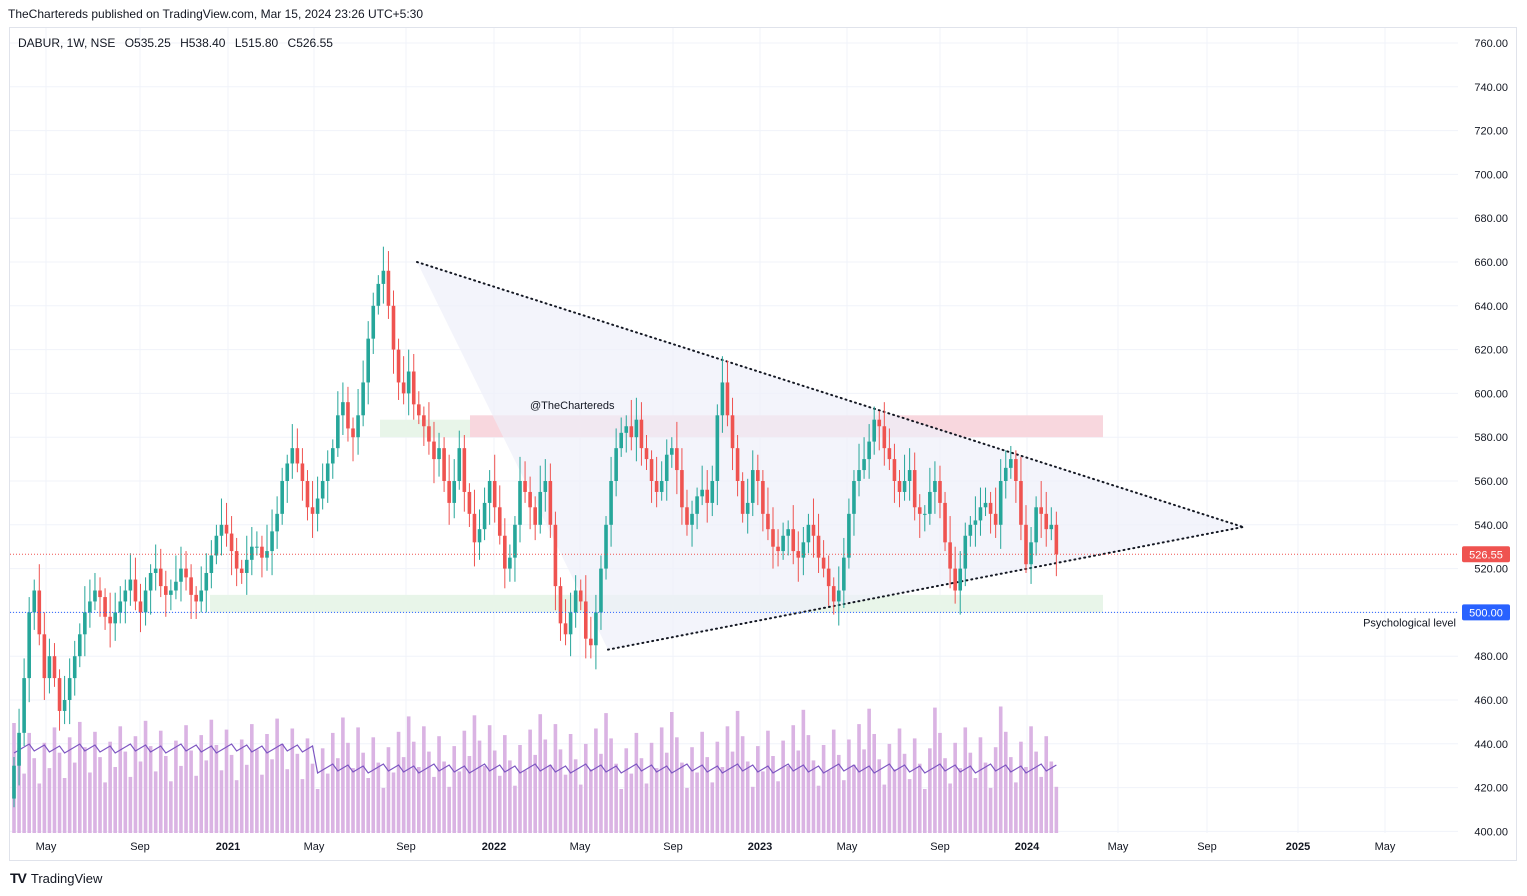 The height and width of the screenshot is (896, 1527). Describe the element at coordinates (1491, 219) in the screenshot. I see `y-tick-label: 680.00` at that location.